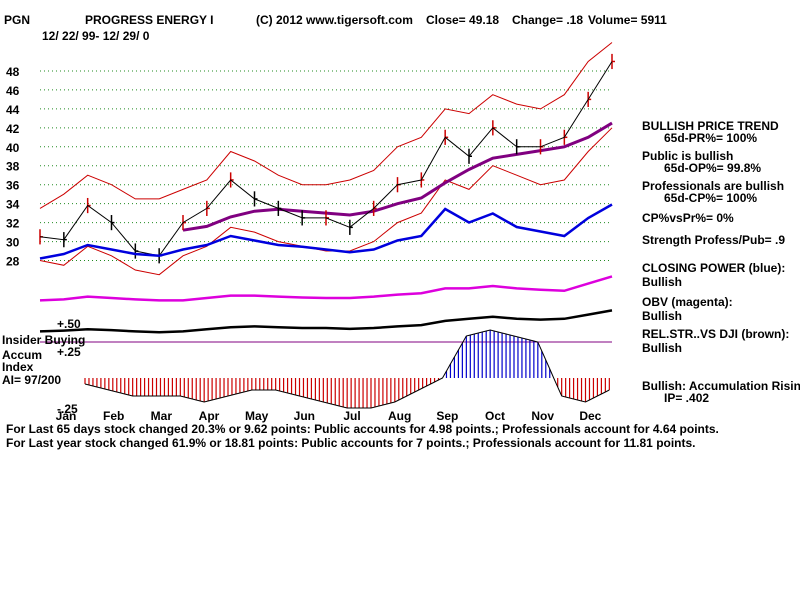  I want to click on accum-ip: IP= .402, so click(686, 398).